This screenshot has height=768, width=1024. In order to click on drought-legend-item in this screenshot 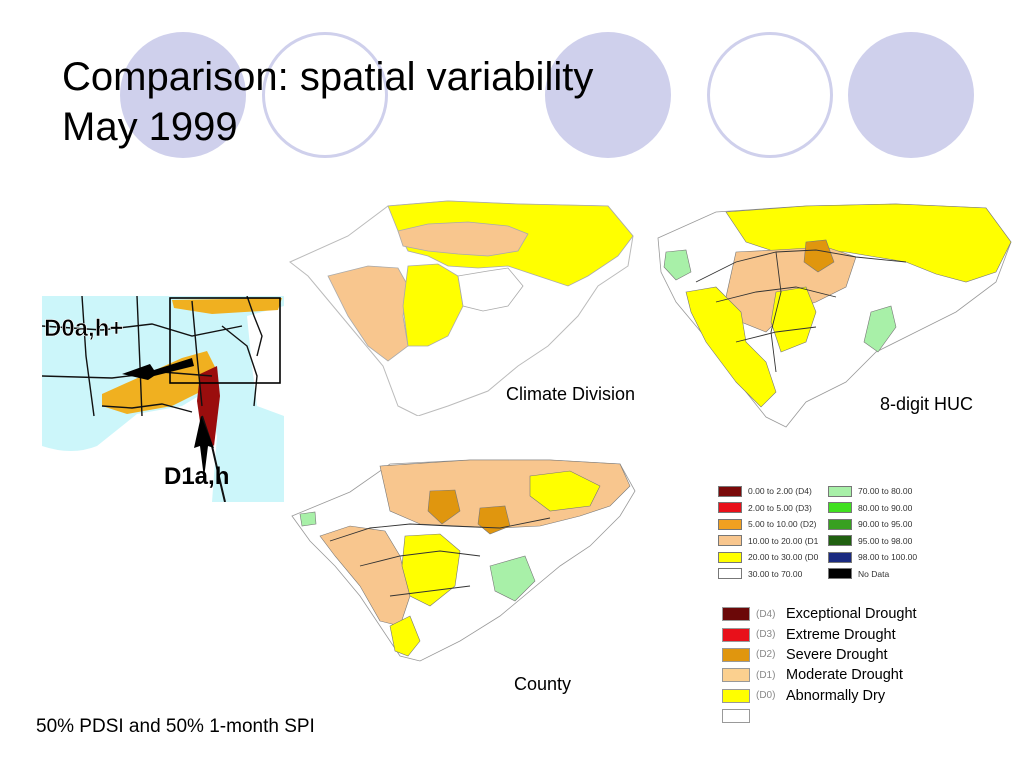, I will do `click(819, 716)`.